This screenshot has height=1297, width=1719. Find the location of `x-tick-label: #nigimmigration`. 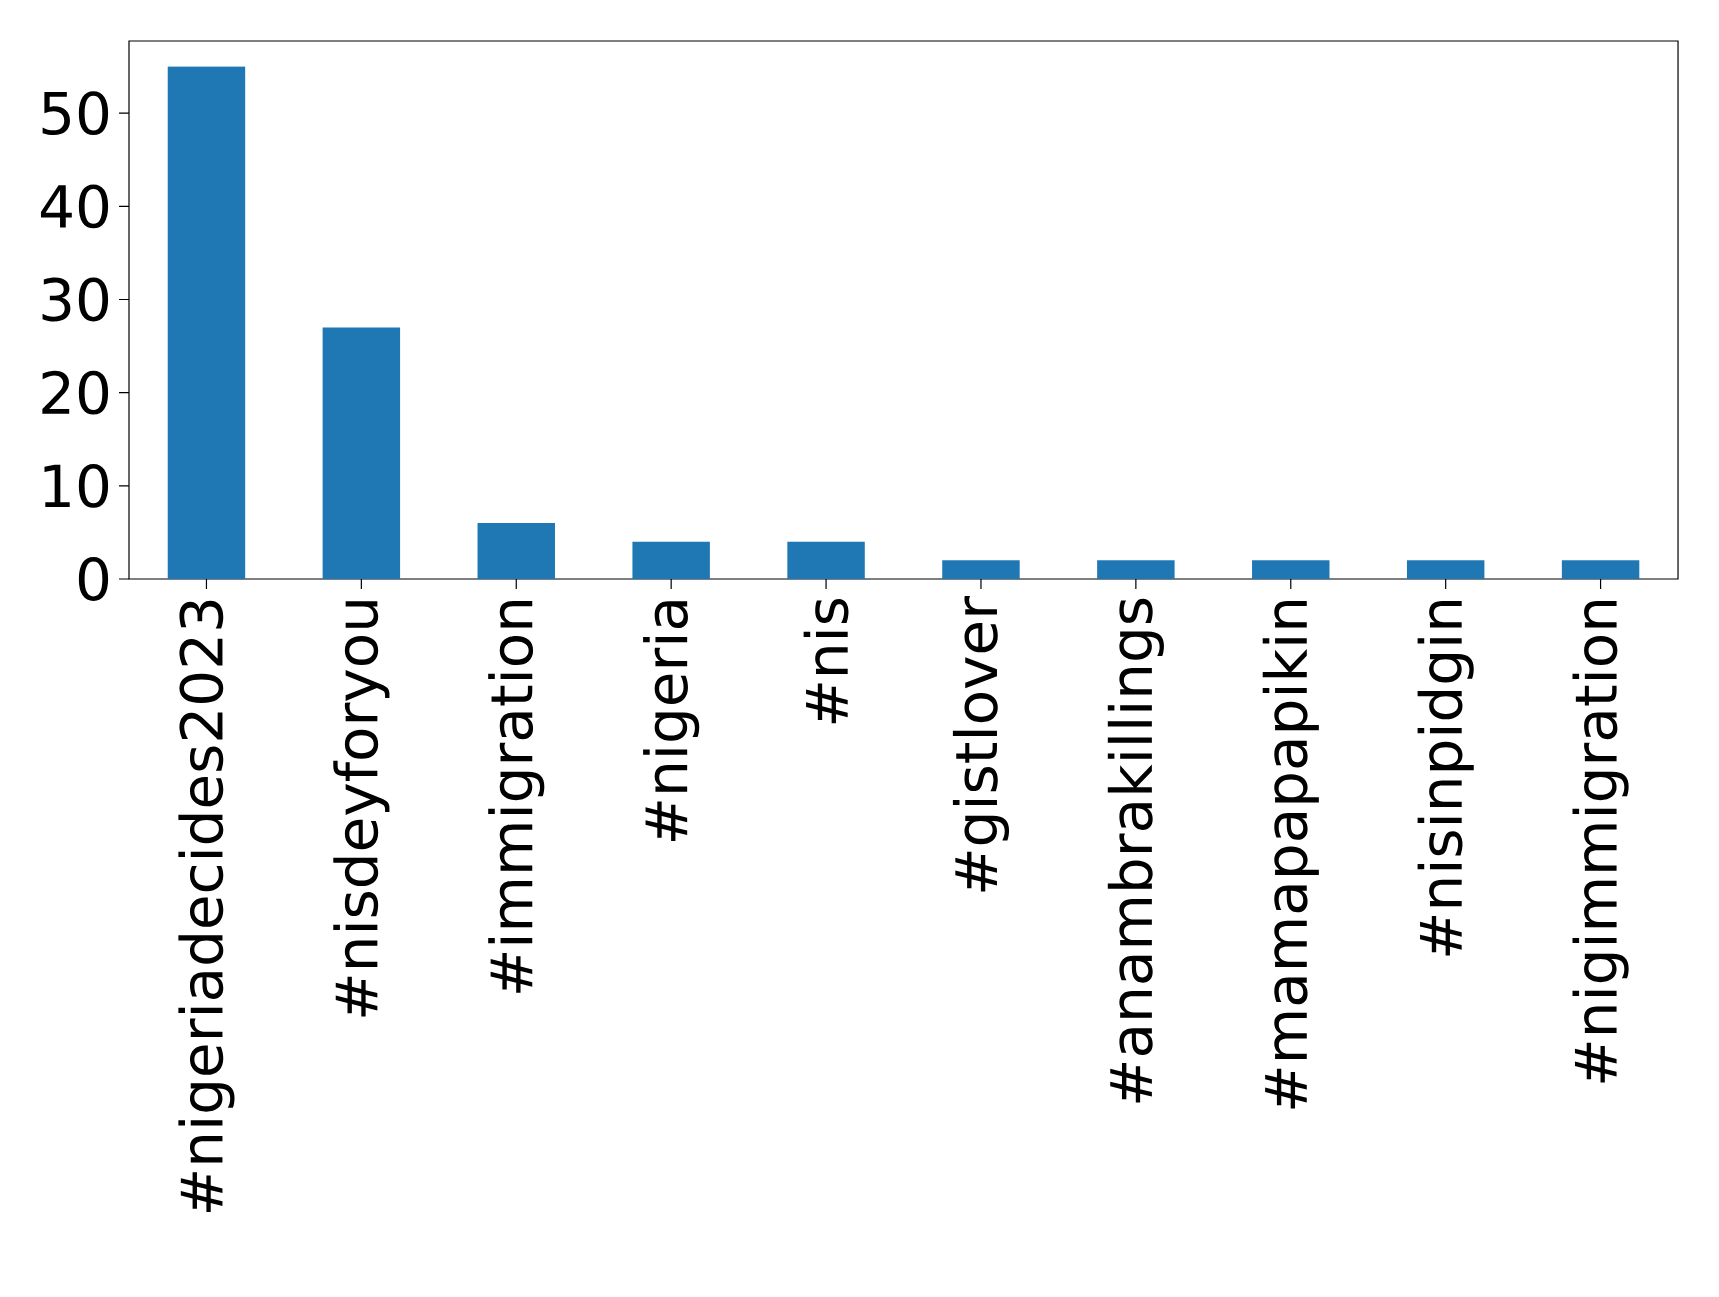

x-tick-label: #nigimmigration is located at coordinates (1600, 841).